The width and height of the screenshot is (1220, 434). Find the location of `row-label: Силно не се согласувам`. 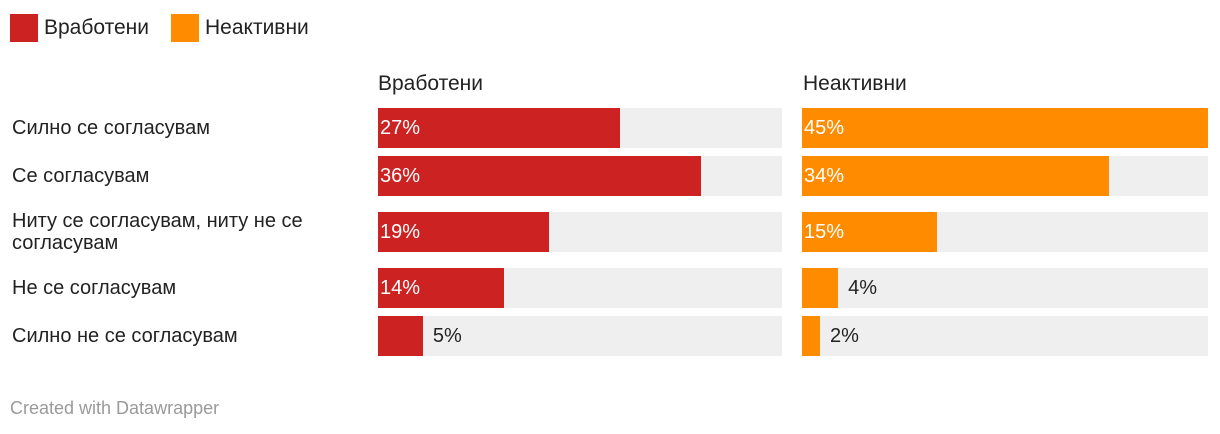

row-label: Силно не се согласувам is located at coordinates (125, 336).